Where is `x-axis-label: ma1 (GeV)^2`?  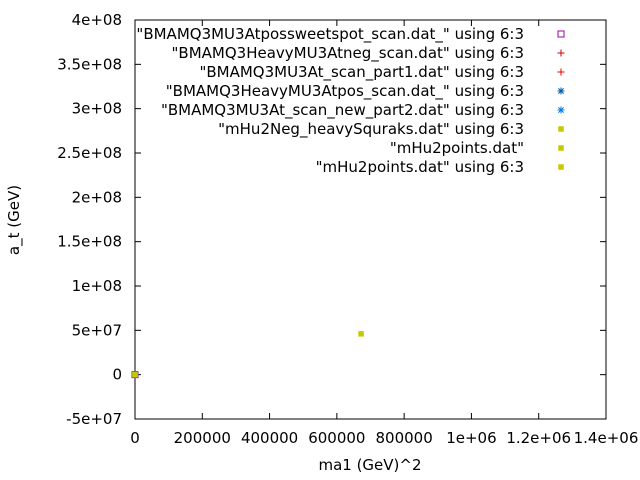
x-axis-label: ma1 (GeV)^2 is located at coordinates (369, 465).